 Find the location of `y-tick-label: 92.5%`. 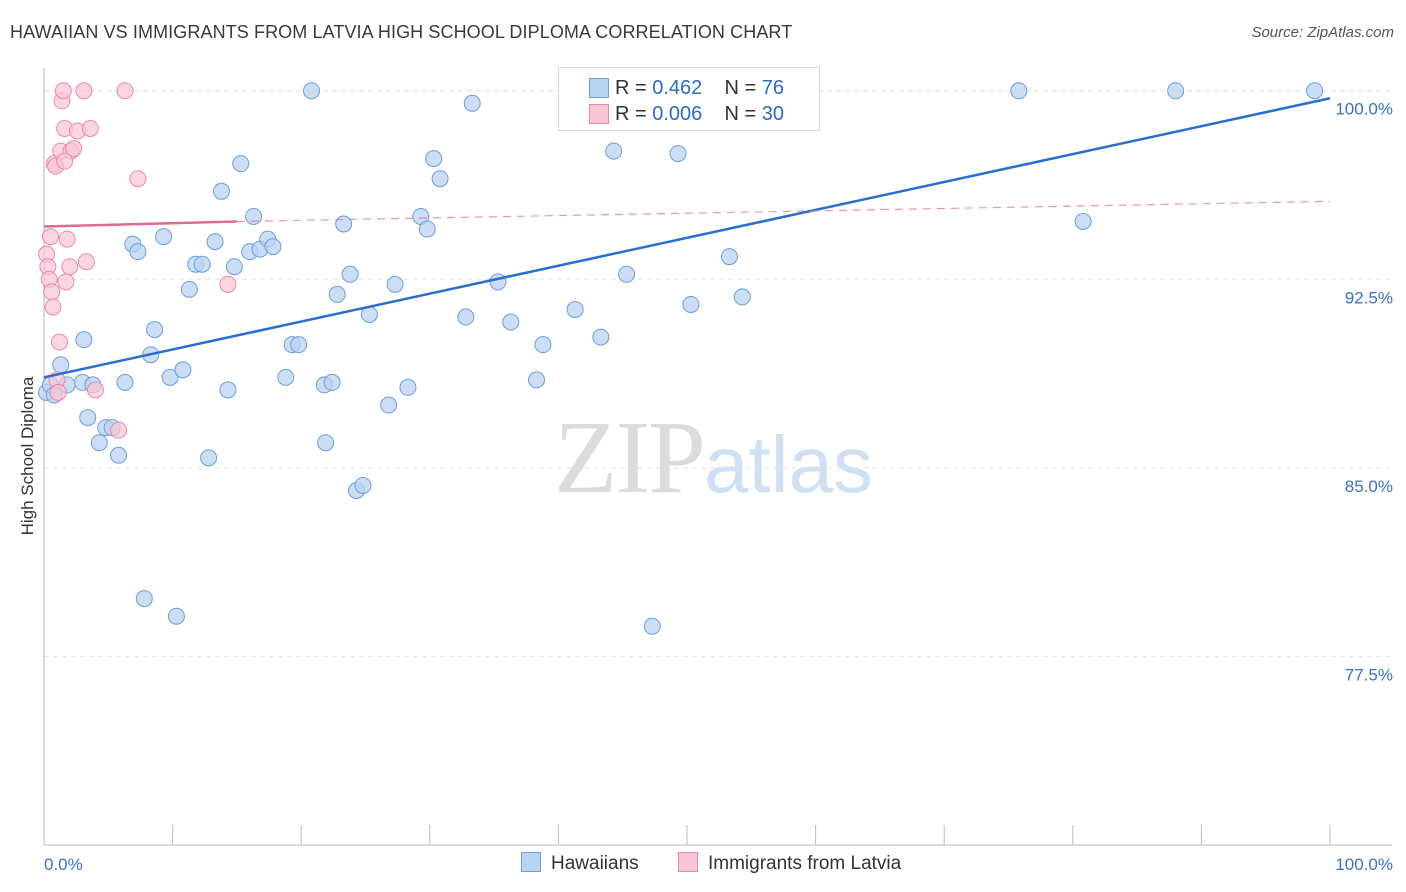

y-tick-label: 92.5% is located at coordinates (1369, 297).